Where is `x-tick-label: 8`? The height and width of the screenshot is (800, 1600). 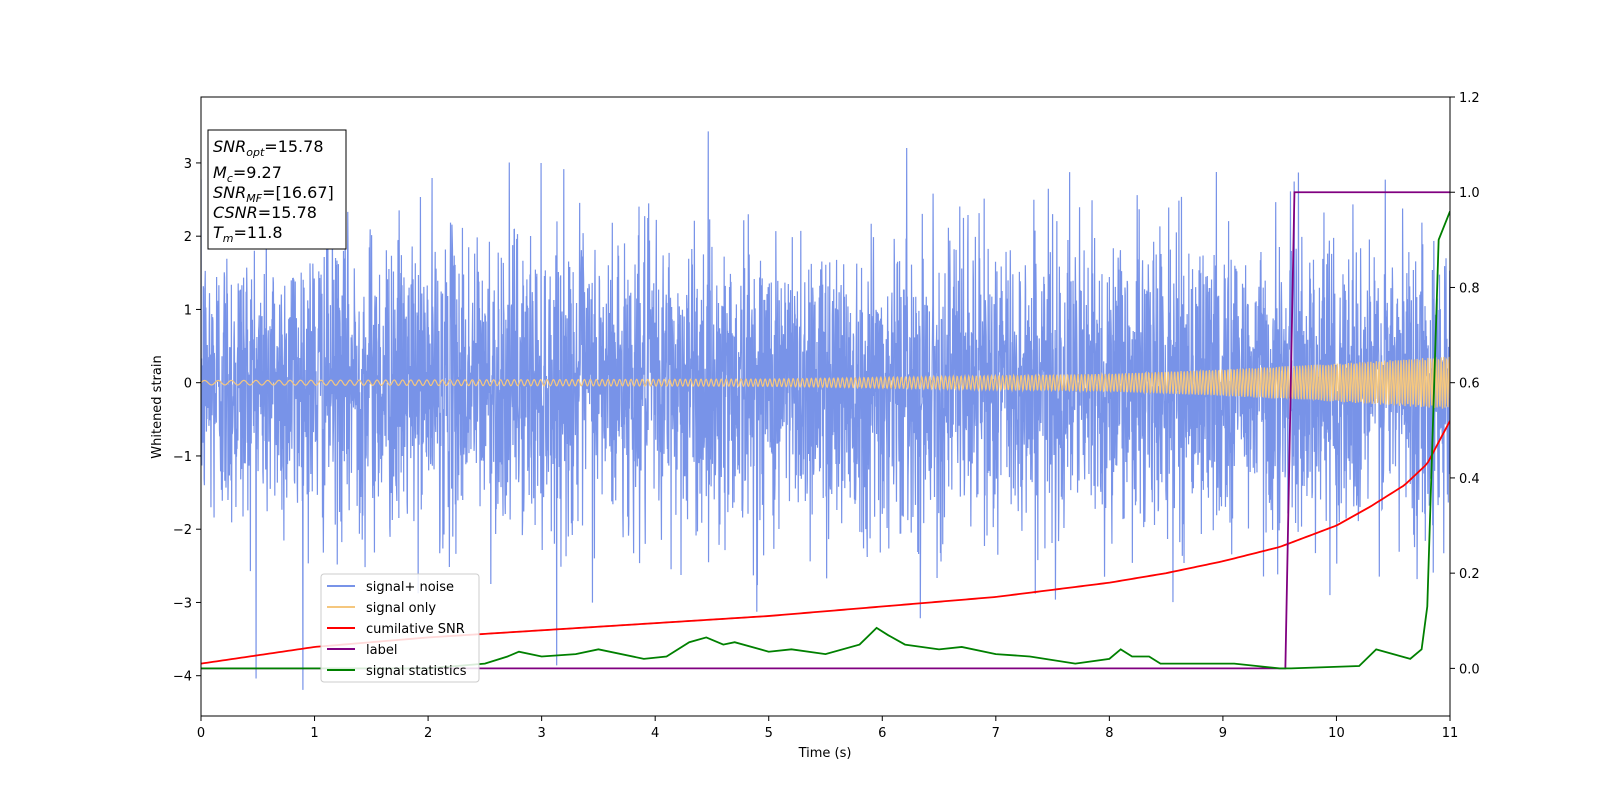 x-tick-label: 8 is located at coordinates (1109, 733).